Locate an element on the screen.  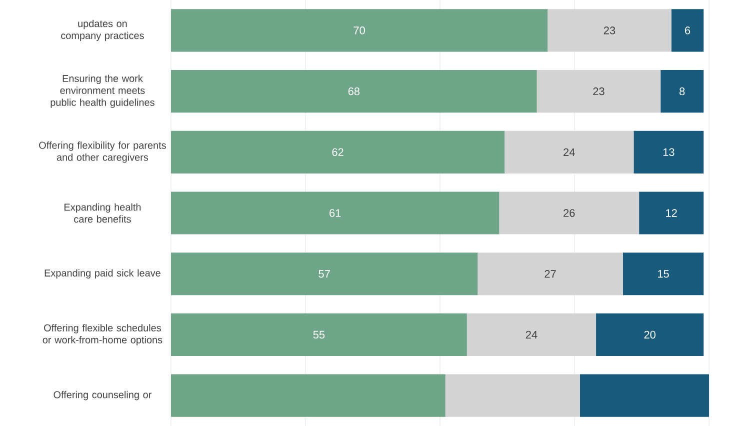
data-label: 27 is located at coordinates (550, 274).